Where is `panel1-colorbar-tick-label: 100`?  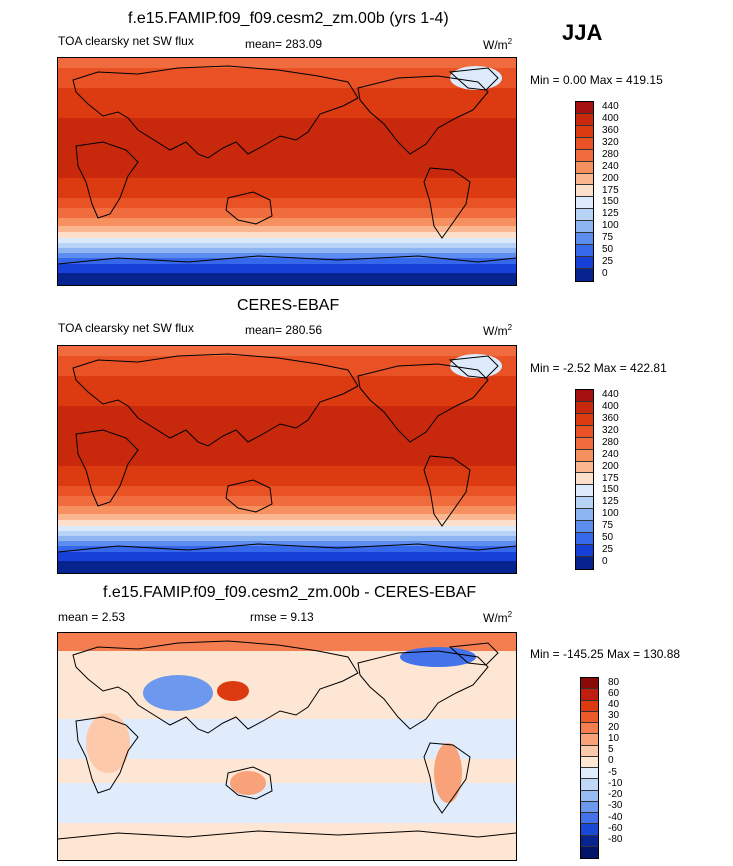 panel1-colorbar-tick-label: 100 is located at coordinates (610, 226).